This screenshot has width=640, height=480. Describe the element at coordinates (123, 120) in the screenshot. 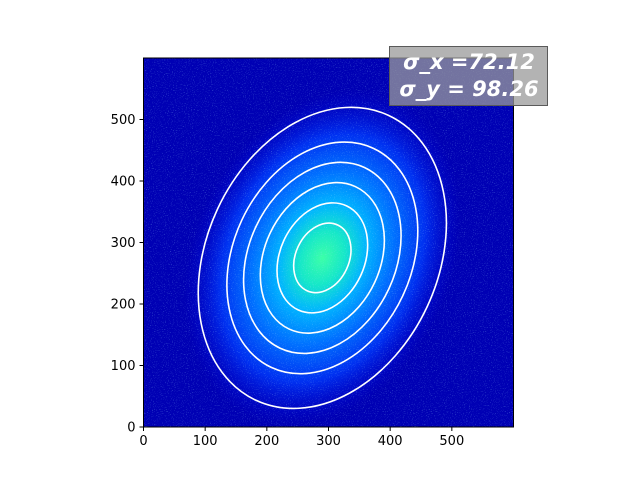

I see `y-tick-label: 500` at that location.